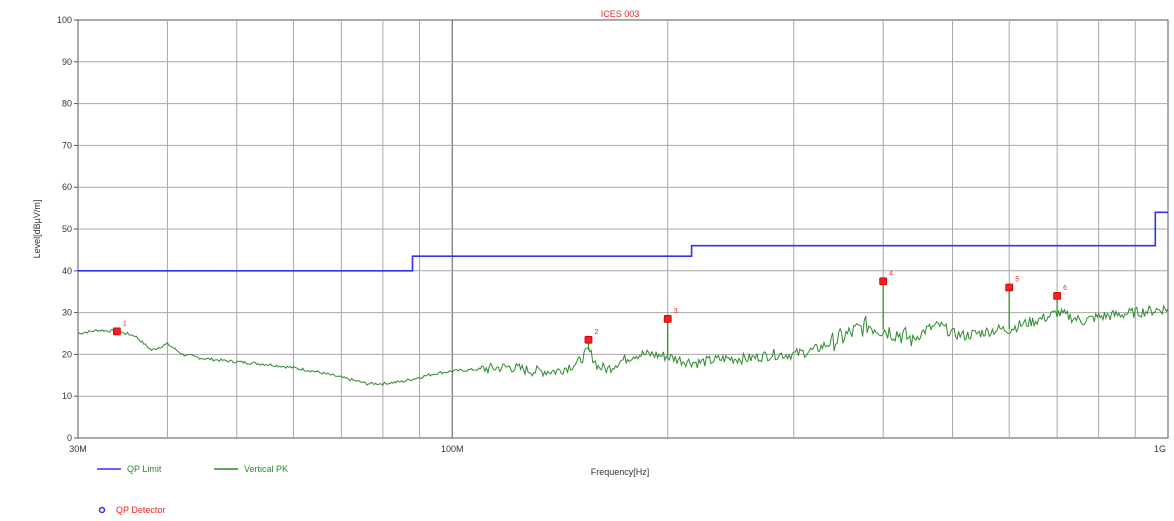 The height and width of the screenshot is (521, 1174). Describe the element at coordinates (102, 510) in the screenshot. I see `legend-swatch-qp-detector` at that location.